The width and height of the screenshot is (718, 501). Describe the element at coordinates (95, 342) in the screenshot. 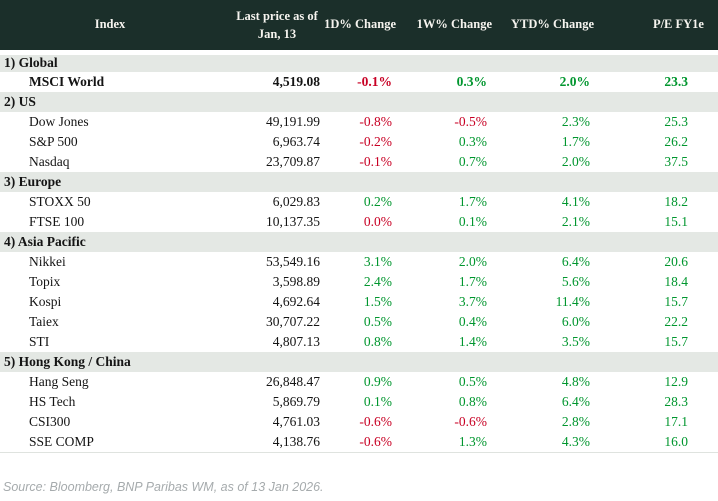

I see `index-name: STI` at that location.